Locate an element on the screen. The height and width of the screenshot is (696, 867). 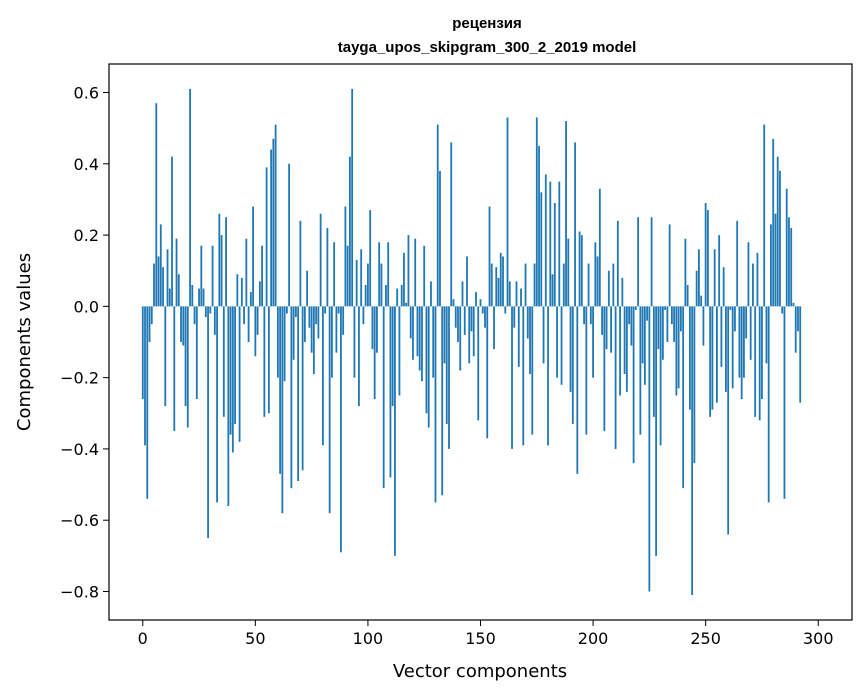
x-tick-label: 250 is located at coordinates (705, 638).